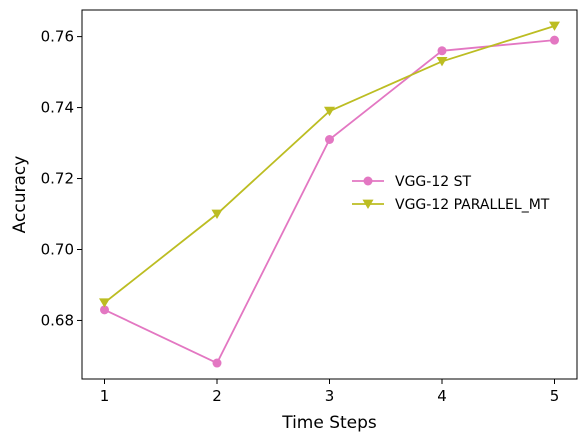 This screenshot has height=441, width=587. I want to click on x-tick-label: 5, so click(555, 396).